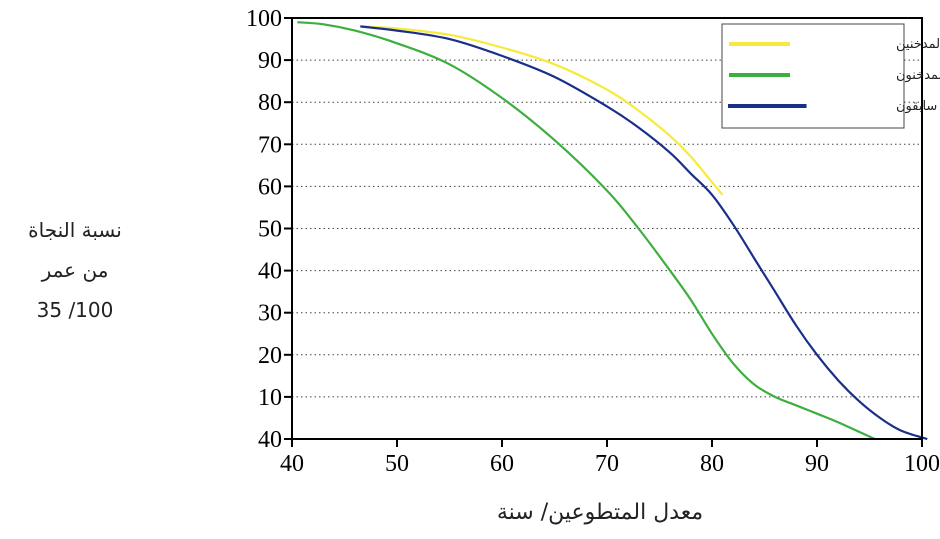  Describe the element at coordinates (75, 230) in the screenshot. I see `y-axis-label-line-1: نسبة النجاة` at that location.